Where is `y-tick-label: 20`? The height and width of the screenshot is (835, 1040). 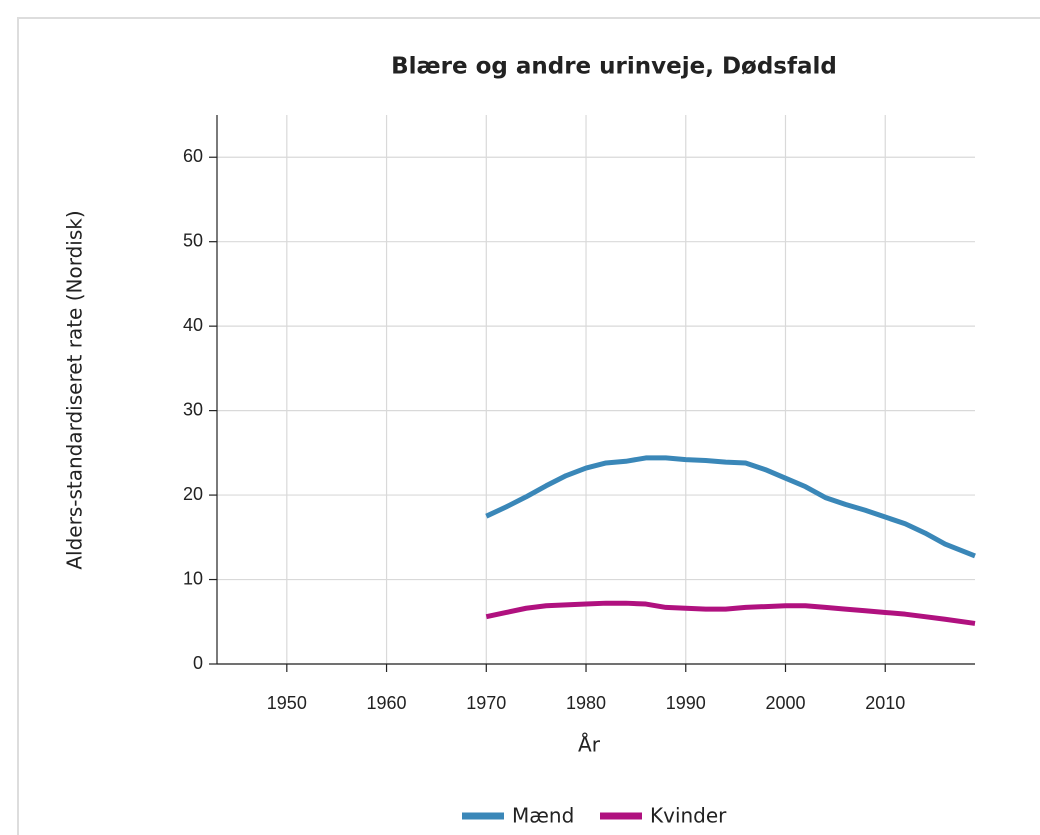 y-tick-label: 20 is located at coordinates (193, 494).